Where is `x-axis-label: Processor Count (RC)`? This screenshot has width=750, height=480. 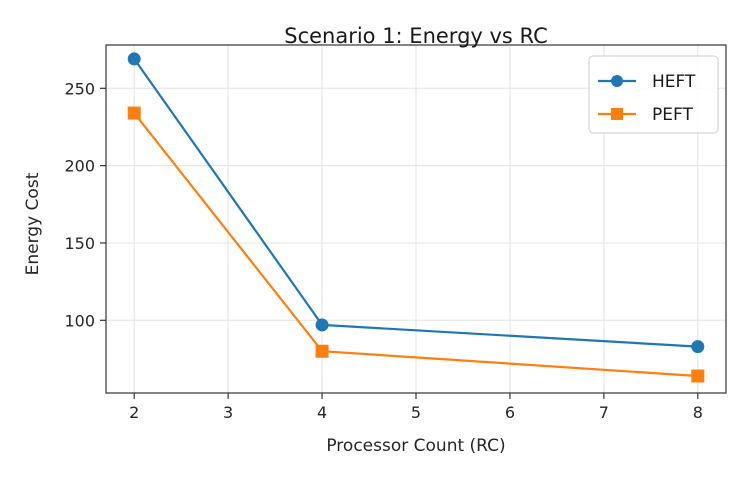 x-axis-label: Processor Count (RC) is located at coordinates (415, 446).